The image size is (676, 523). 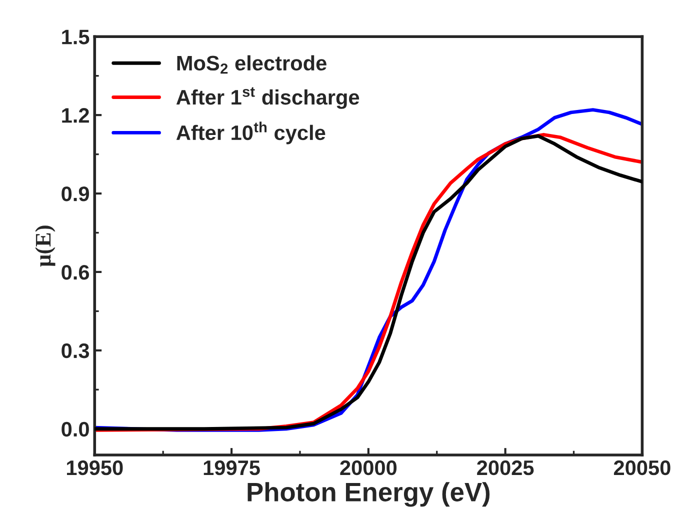 What do you see at coordinates (75, 429) in the screenshot?
I see `y-tick-label: 0.0` at bounding box center [75, 429].